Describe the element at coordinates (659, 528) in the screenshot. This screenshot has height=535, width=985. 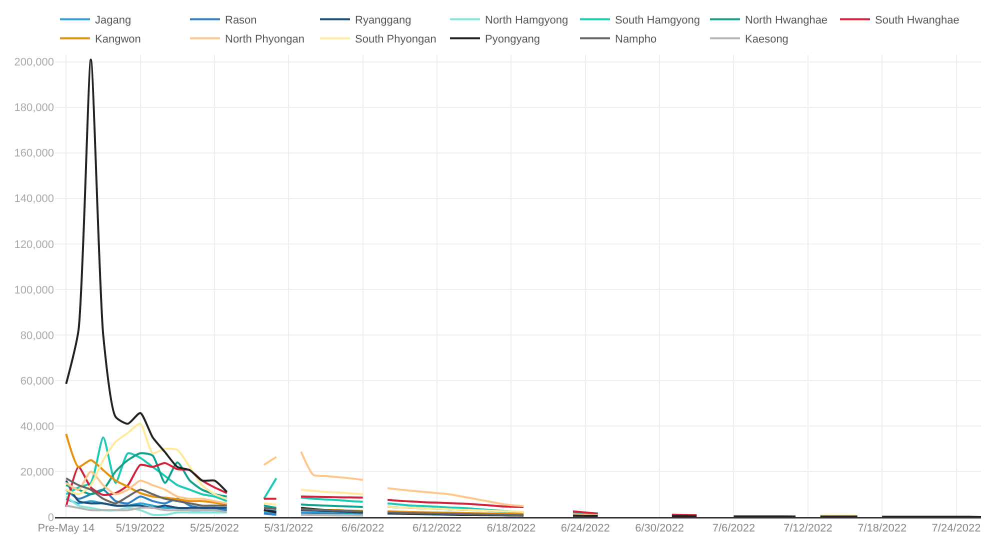
I see `x-tick-label: 6/30/2022` at that location.